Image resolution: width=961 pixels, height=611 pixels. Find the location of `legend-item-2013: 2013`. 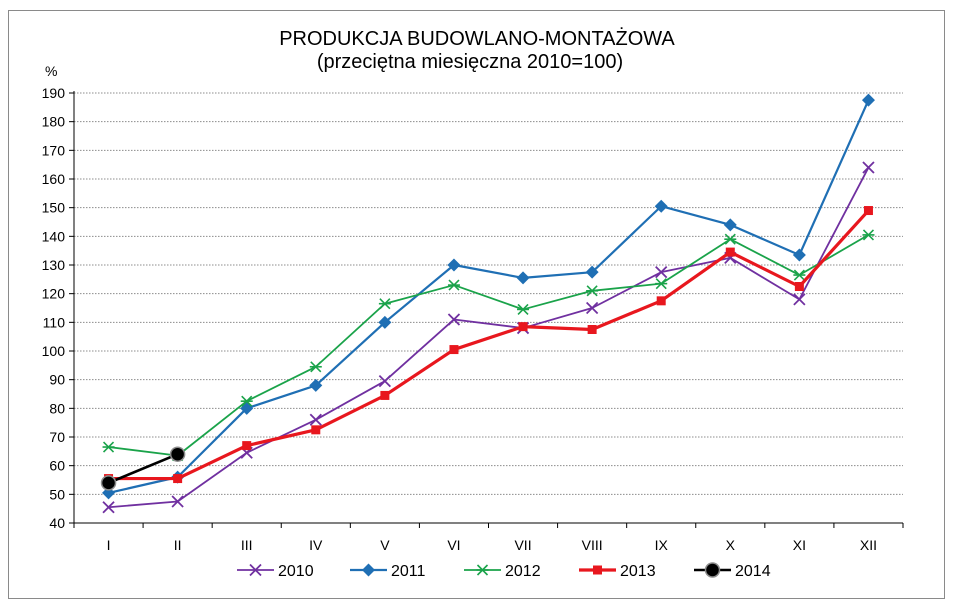

legend-item-2013: 2013 is located at coordinates (617, 571).